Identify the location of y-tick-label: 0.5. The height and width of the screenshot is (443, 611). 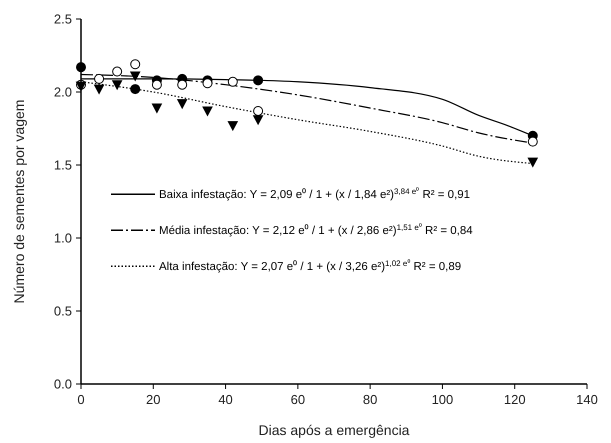
(63, 311).